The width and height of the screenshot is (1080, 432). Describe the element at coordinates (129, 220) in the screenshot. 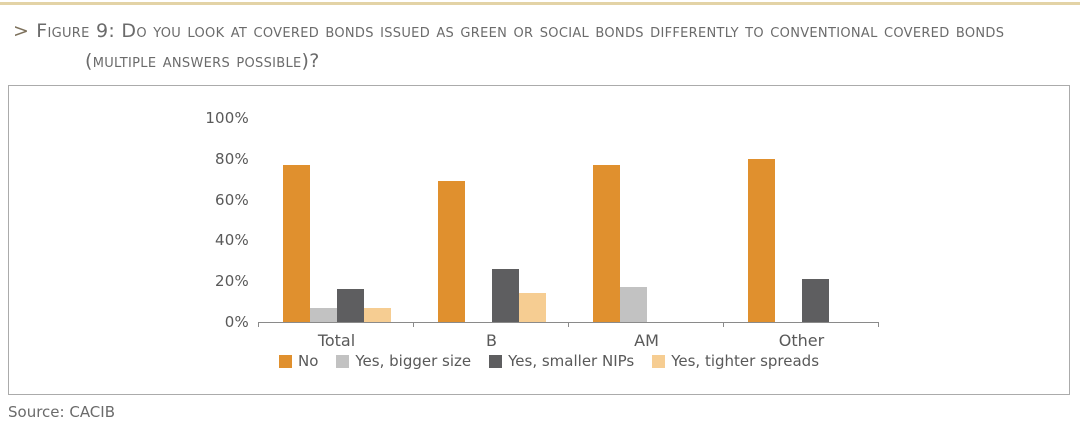

I see `y-axis: 100% 80% 60% 40% 20% 0%` at that location.